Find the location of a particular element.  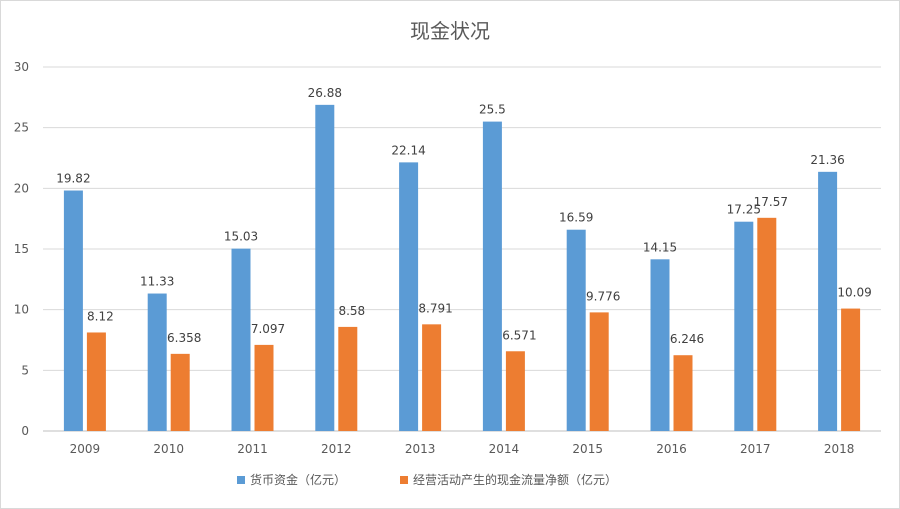

chart-title: 现金状况 is located at coordinates (450, 31).